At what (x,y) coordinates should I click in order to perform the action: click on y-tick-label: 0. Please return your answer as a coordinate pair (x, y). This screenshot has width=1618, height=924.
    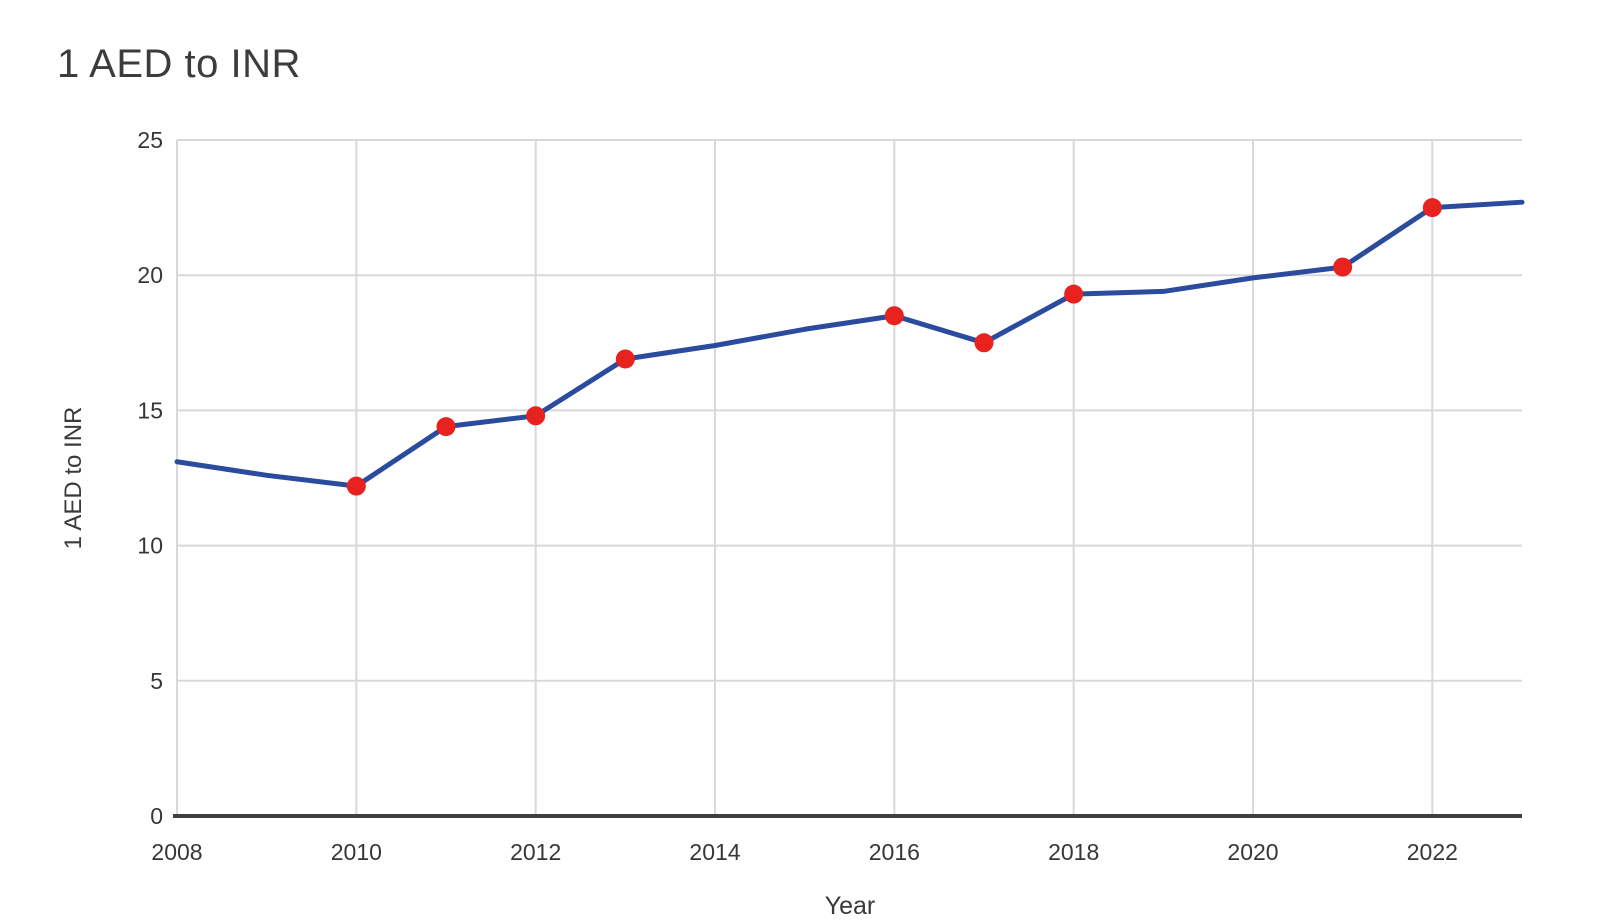
    Looking at the image, I should click on (156, 816).